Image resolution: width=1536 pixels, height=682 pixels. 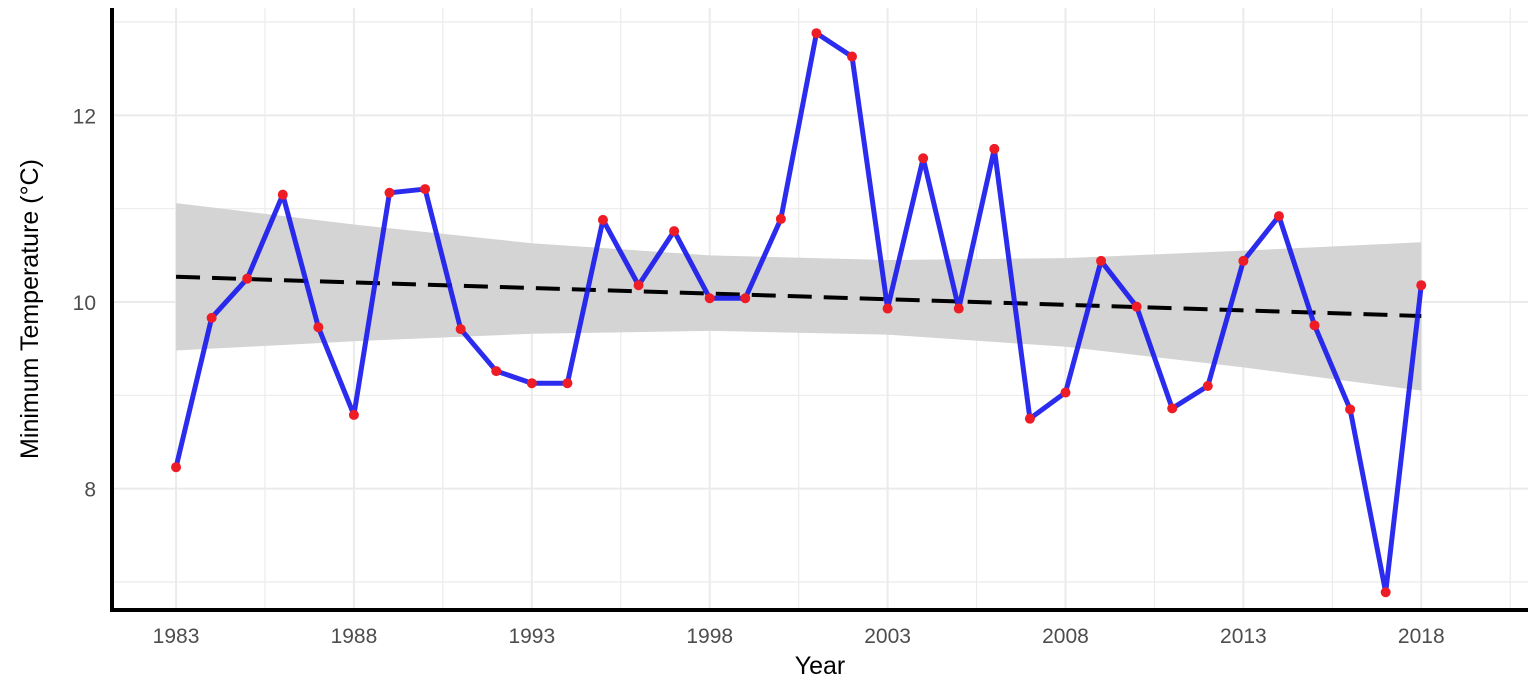 What do you see at coordinates (354, 636) in the screenshot?
I see `x-tick-label: 1988` at bounding box center [354, 636].